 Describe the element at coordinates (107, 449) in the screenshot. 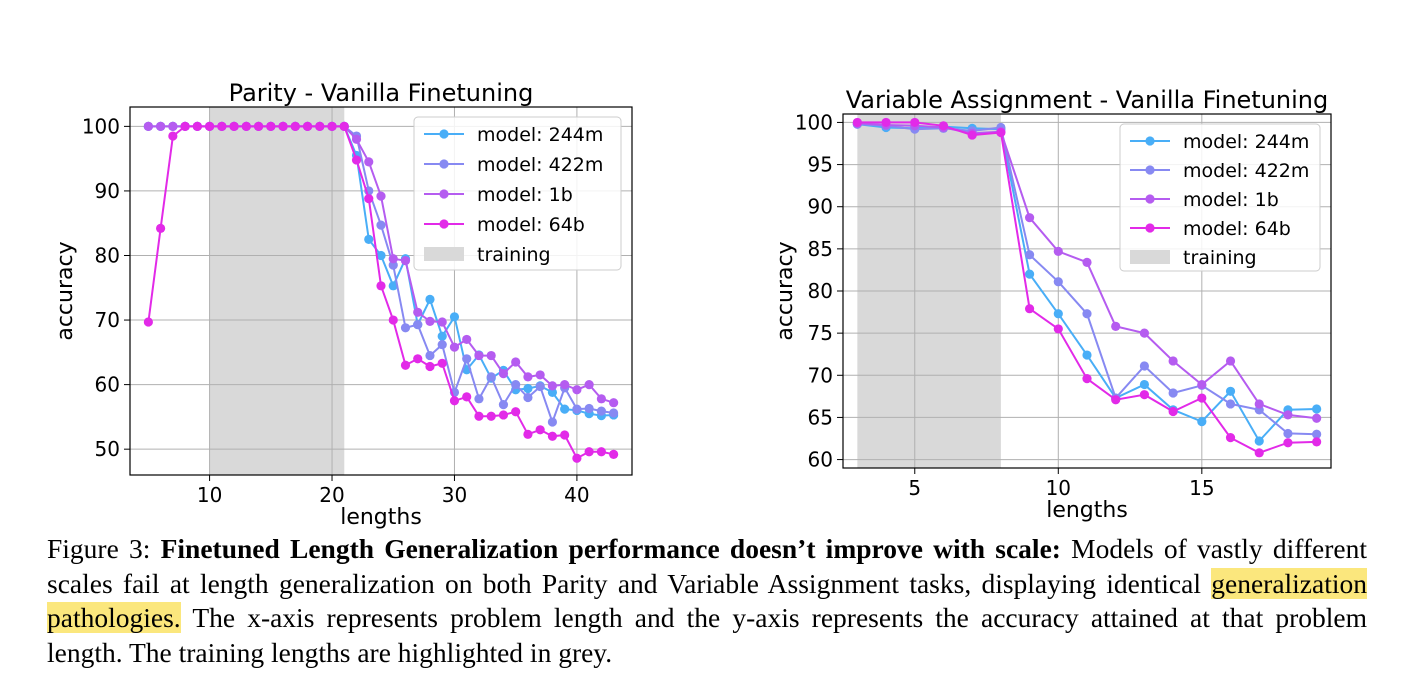

I see `parity-ytick-label: 50` at that location.